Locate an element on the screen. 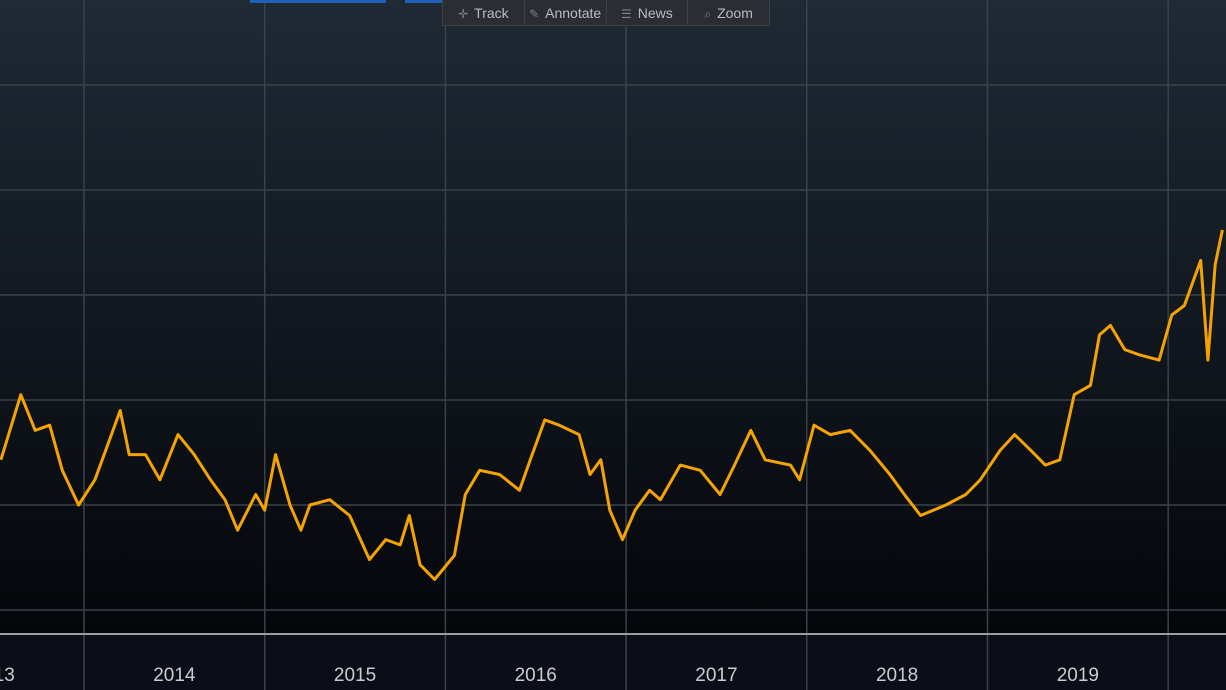  annotate-button: ✎ Annotate is located at coordinates (566, 13).